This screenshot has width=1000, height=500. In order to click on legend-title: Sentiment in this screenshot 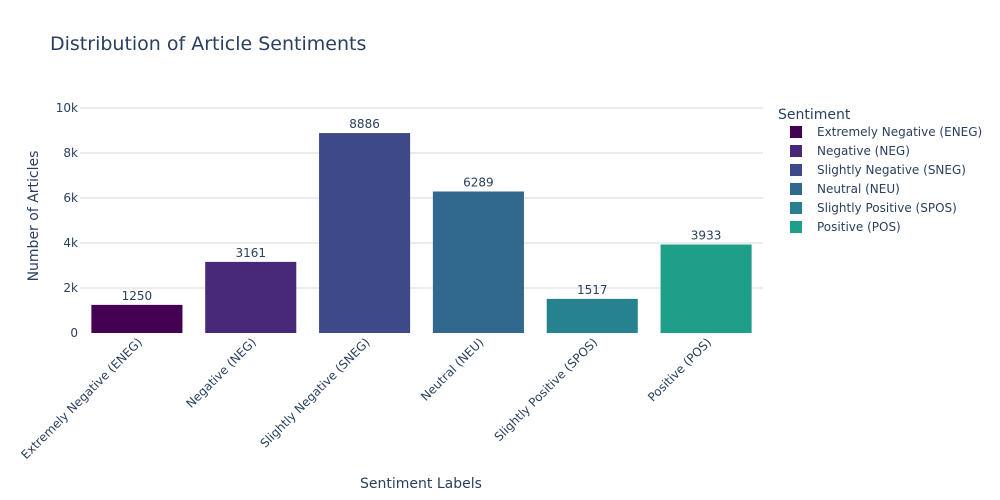, I will do `click(814, 115)`.